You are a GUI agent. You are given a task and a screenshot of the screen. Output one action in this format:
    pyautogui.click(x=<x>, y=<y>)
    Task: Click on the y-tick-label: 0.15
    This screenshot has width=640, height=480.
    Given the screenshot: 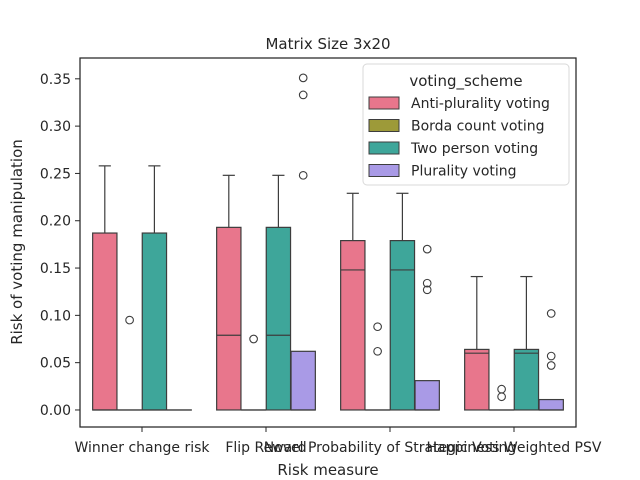 What is the action you would take?
    pyautogui.click(x=55, y=269)
    